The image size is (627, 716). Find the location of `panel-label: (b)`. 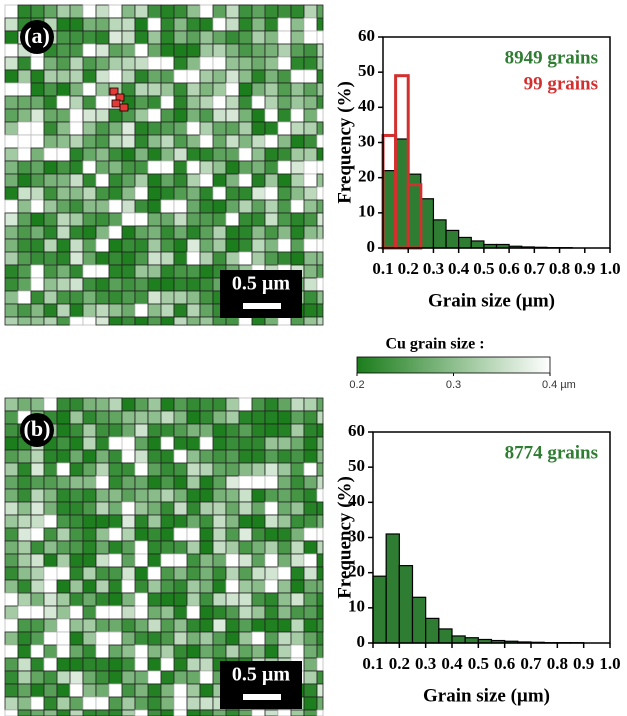

panel-label: (b) is located at coordinates (37, 428).